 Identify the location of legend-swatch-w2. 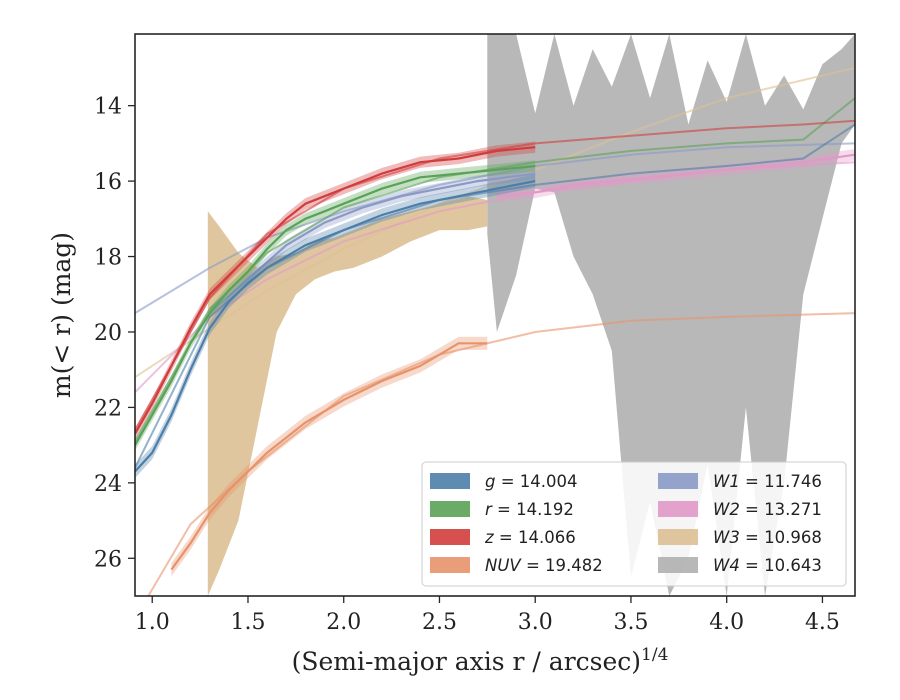
(678, 509).